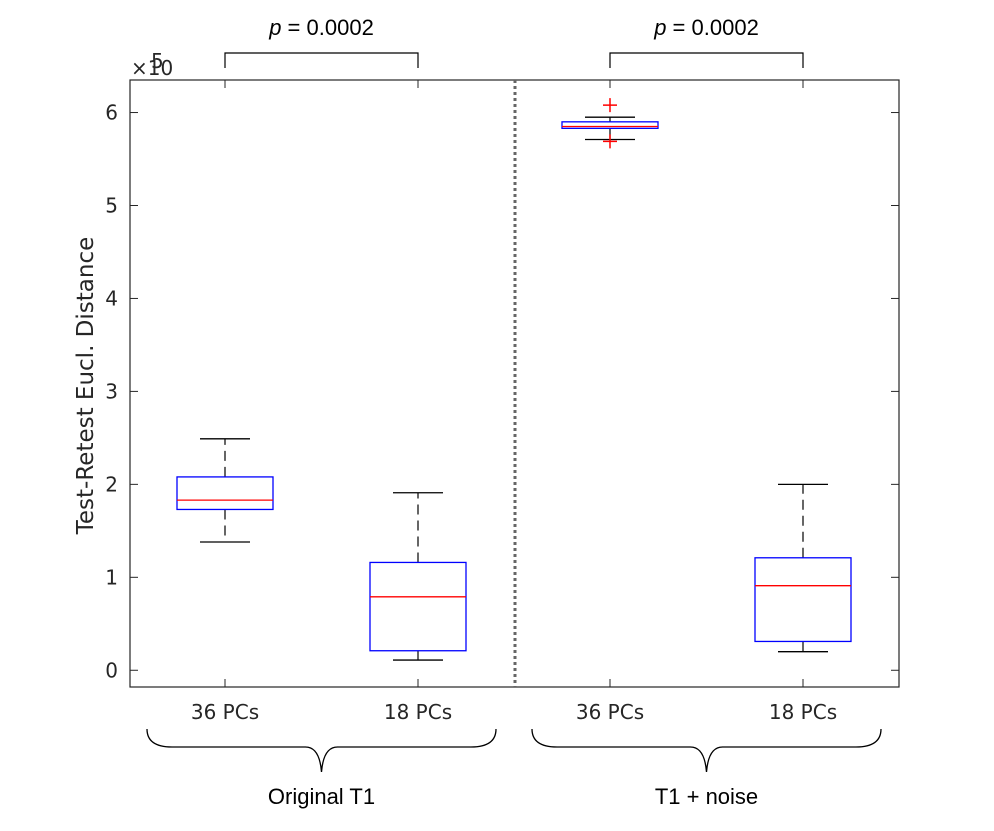 The width and height of the screenshot is (994, 831). I want to click on y-axis-title: Test-Retest Eucl. Distance, so click(86, 386).